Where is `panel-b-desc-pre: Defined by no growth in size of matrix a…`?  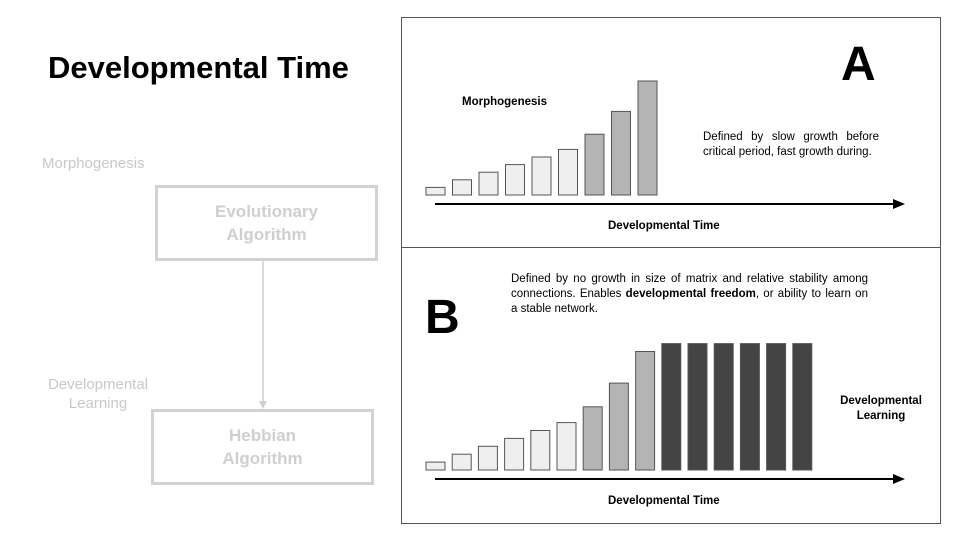 panel-b-desc-pre: Defined by no growth in size of matrix a… is located at coordinates (689, 286).